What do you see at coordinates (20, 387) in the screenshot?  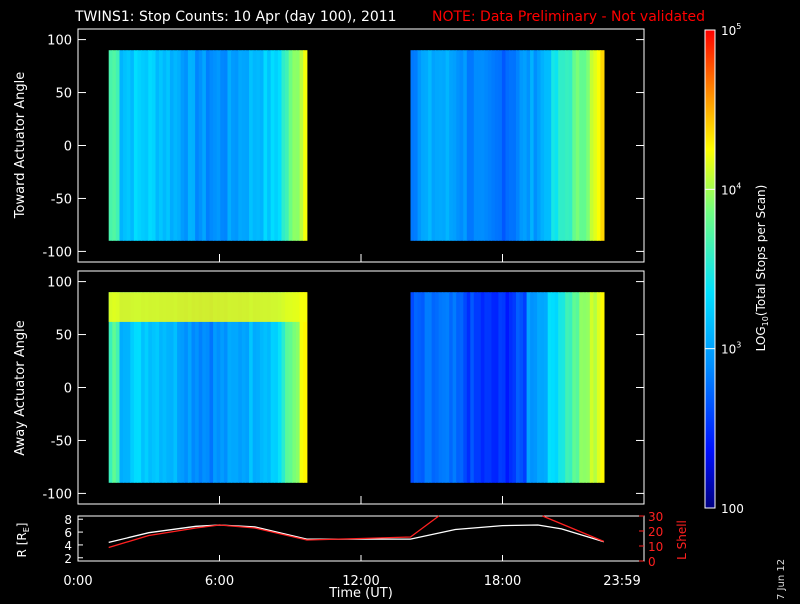 I see `away-ylabel: Away Actuator Angle` at bounding box center [20, 387].